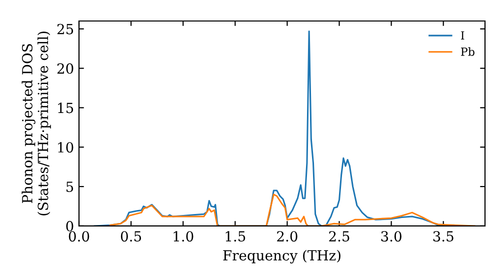 The image size is (500, 280). I want to click on x-tick-label: 2.0, so click(287, 236).